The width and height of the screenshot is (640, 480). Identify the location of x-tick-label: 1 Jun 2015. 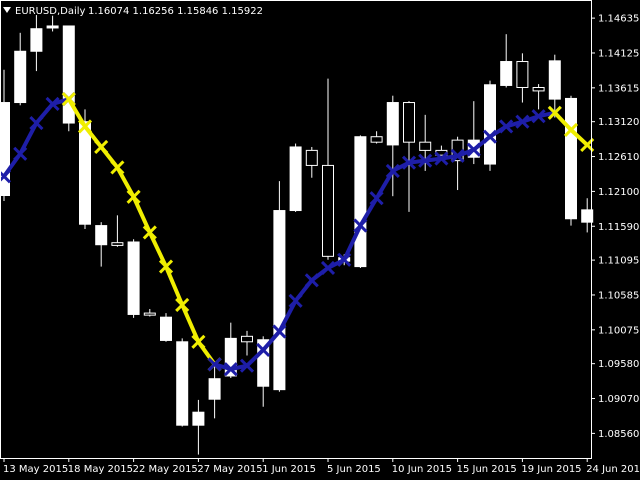
(289, 469).